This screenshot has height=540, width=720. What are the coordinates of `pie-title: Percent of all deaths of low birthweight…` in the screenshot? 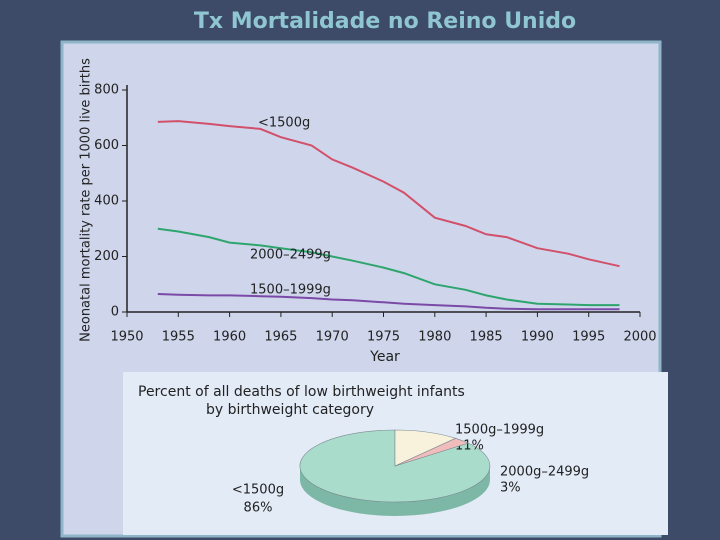 It's located at (301, 392).